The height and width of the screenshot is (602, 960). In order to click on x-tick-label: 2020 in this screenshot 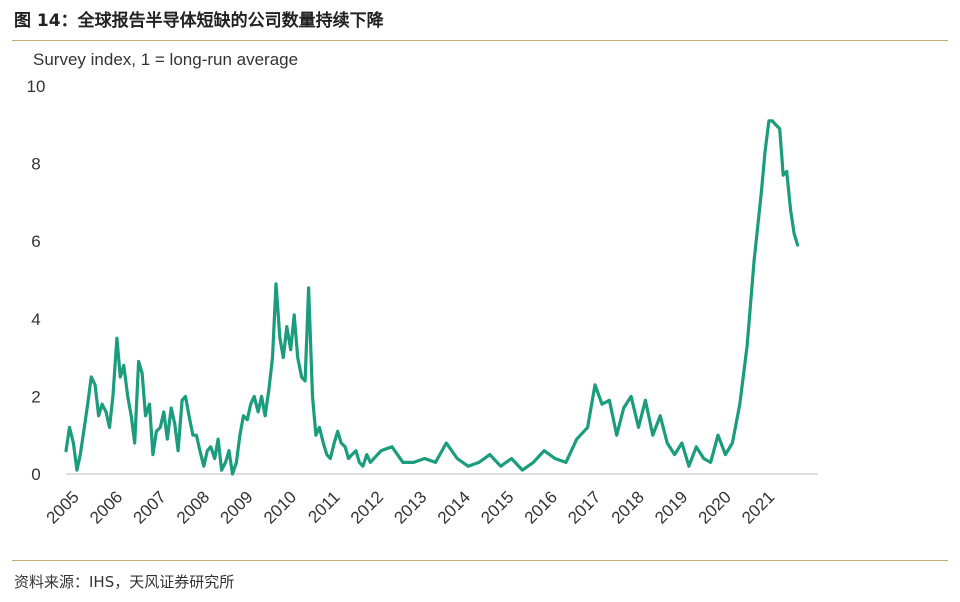, I will do `click(715, 507)`.